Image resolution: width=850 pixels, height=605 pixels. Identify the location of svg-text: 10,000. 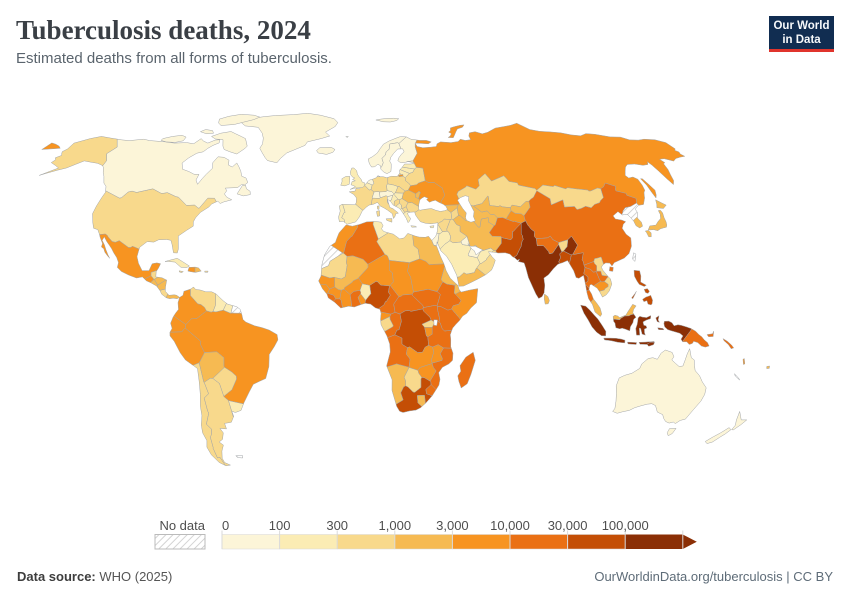
(510, 525).